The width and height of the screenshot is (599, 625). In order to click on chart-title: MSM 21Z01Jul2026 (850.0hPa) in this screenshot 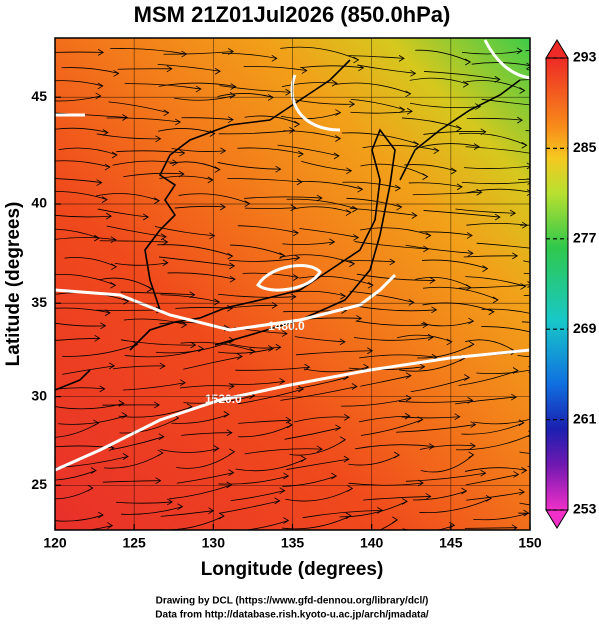, I will do `click(292, 14)`.